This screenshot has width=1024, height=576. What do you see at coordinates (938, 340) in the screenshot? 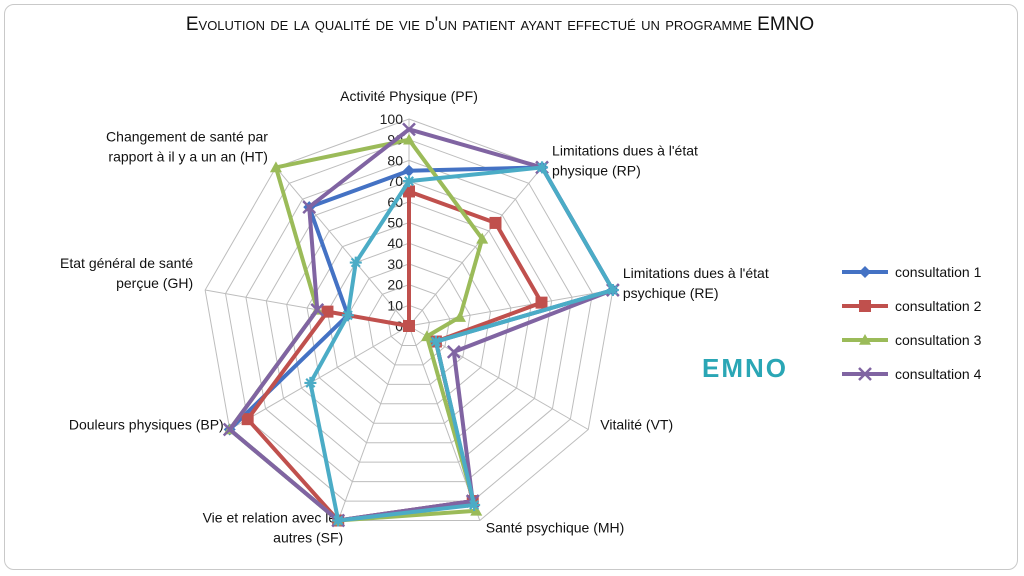
I see `legend-label: consultation 3` at bounding box center [938, 340].